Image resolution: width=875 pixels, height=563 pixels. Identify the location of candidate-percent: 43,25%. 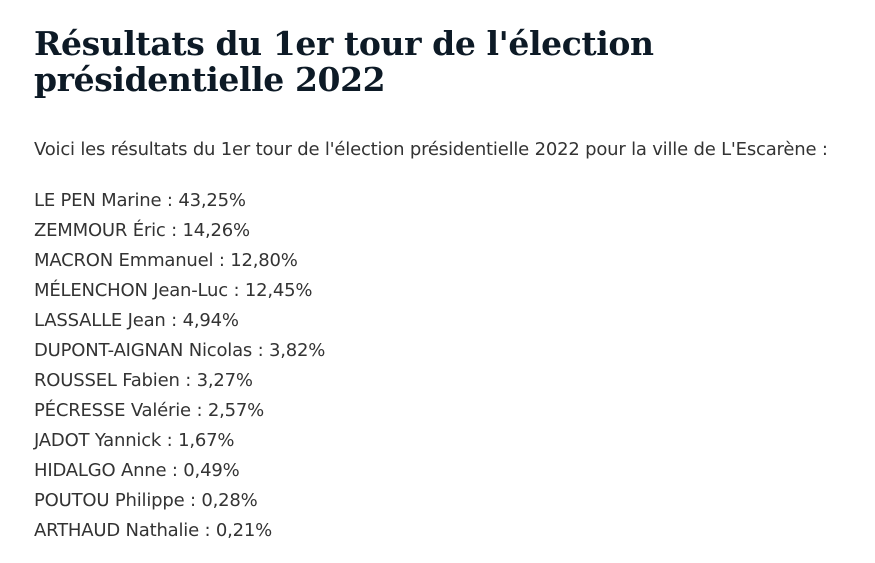
(212, 200).